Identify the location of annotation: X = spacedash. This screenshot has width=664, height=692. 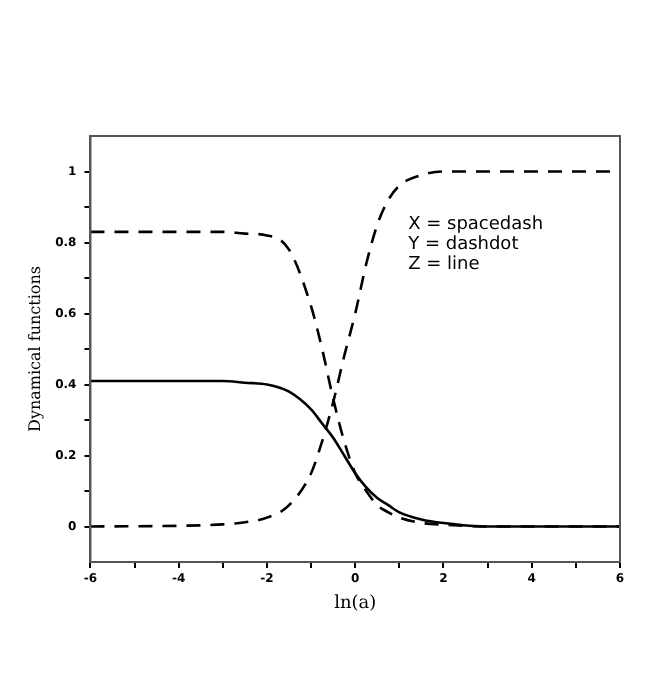
(476, 225).